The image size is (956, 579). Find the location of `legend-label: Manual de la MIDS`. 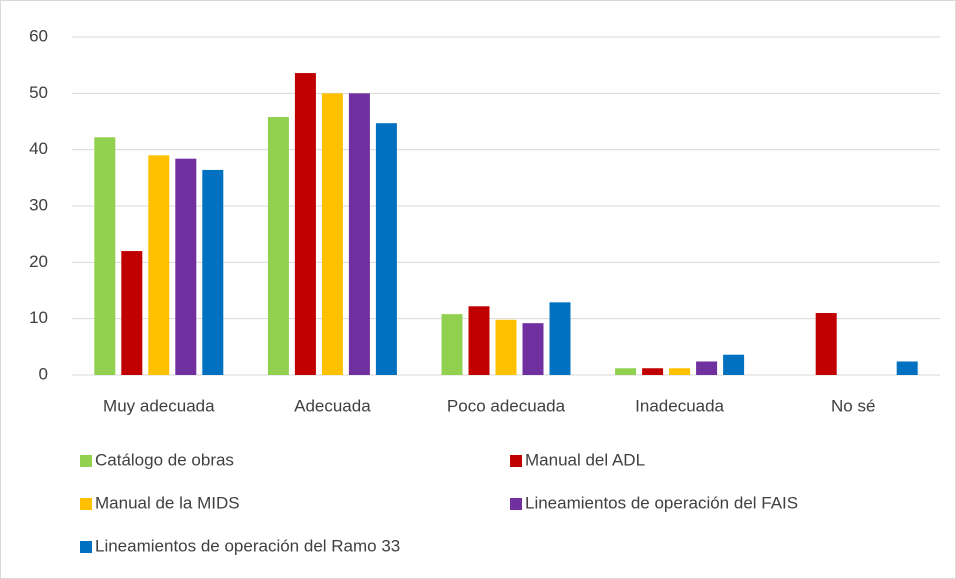

legend-label: Manual de la MIDS is located at coordinates (167, 502).